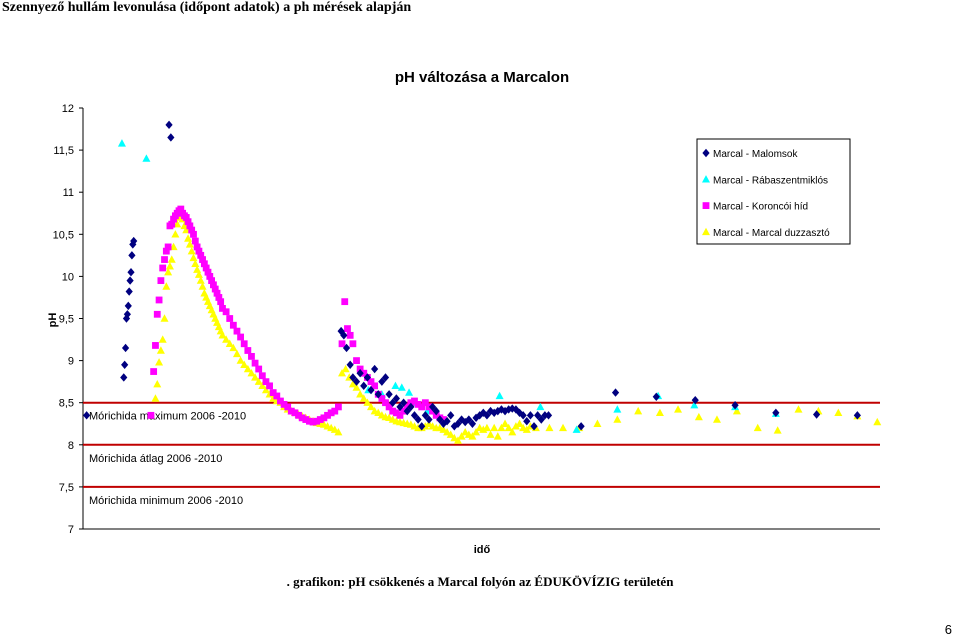 The height and width of the screenshot is (638, 960). Describe the element at coordinates (66, 488) in the screenshot. I see `y-tick-label: 7,5` at that location.